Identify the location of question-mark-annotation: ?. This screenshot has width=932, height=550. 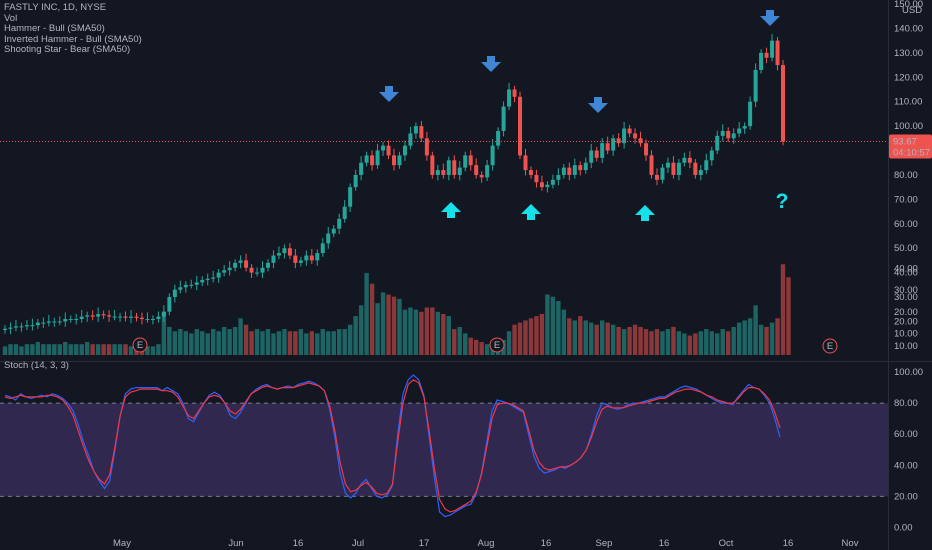
(782, 201).